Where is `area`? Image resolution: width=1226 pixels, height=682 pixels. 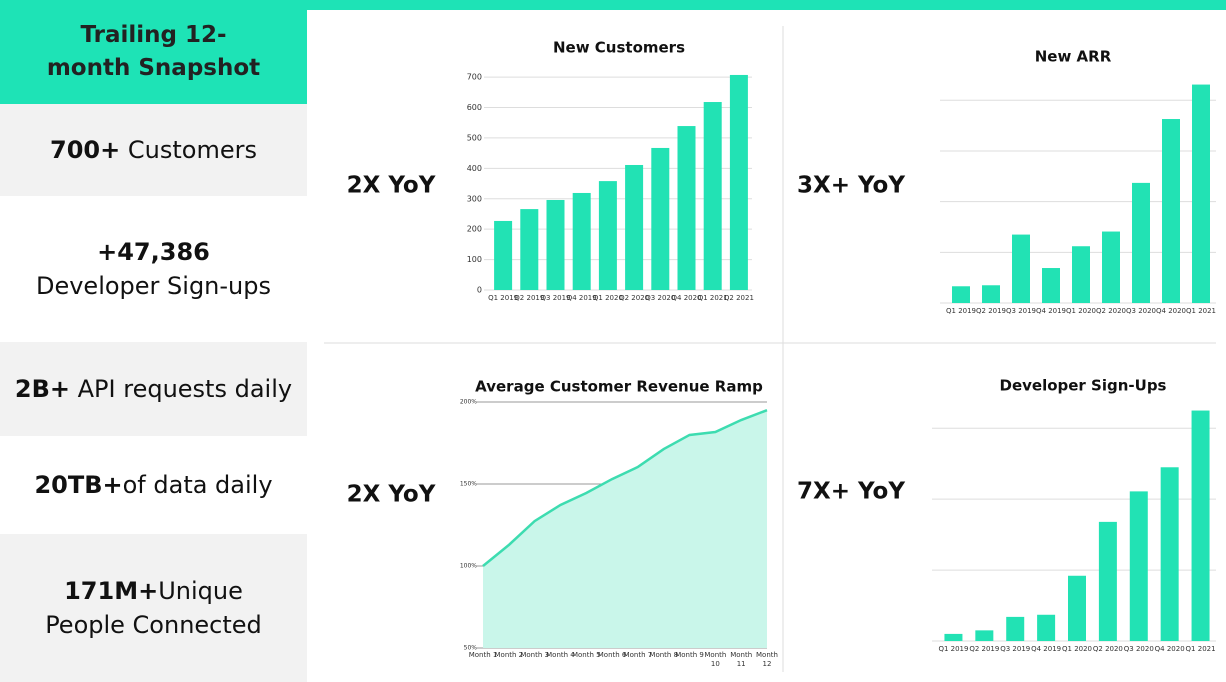 area is located at coordinates (625, 529).